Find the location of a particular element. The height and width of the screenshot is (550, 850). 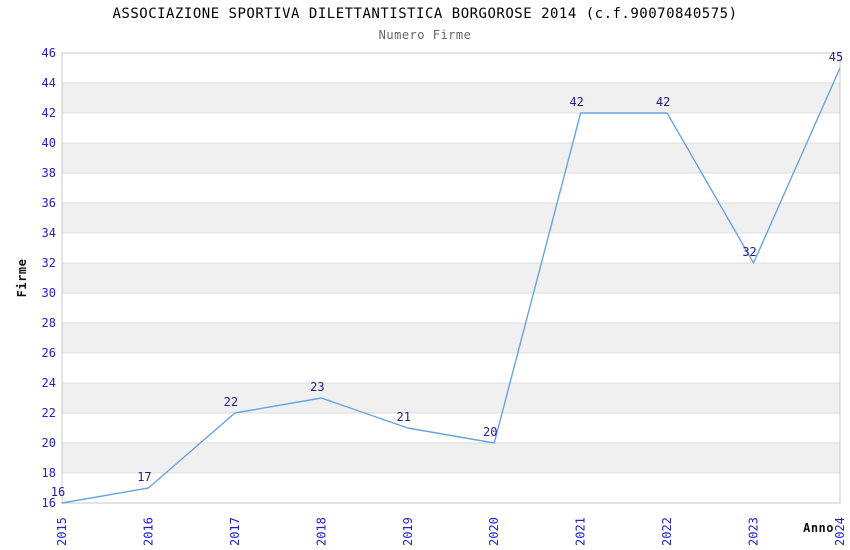

data-point-label: 16 is located at coordinates (58, 492).